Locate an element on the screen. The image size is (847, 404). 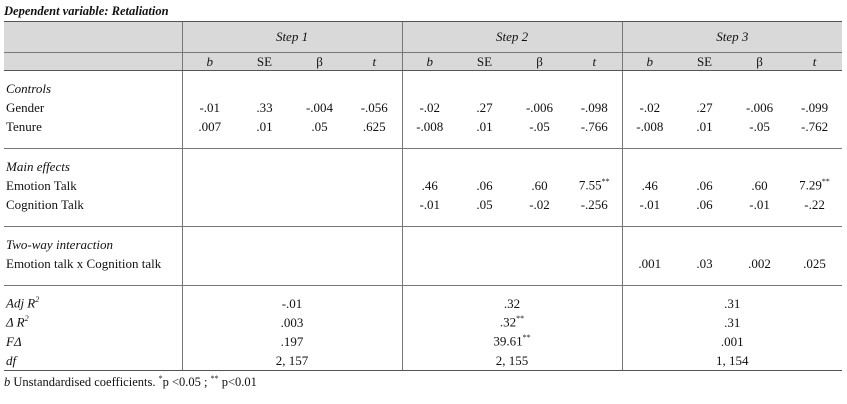
cell-text: -.05 is located at coordinates (759, 126).